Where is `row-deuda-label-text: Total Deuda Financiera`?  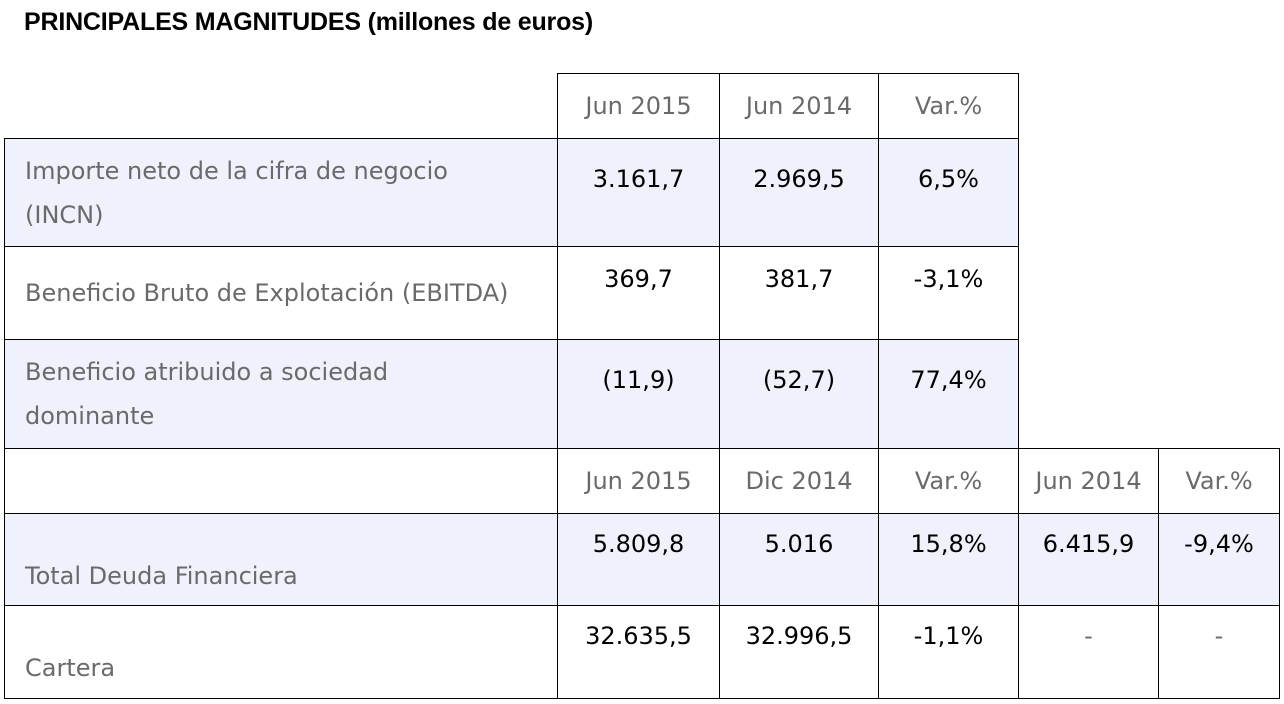
row-deuda-label-text: Total Deuda Financiera is located at coordinates (161, 576).